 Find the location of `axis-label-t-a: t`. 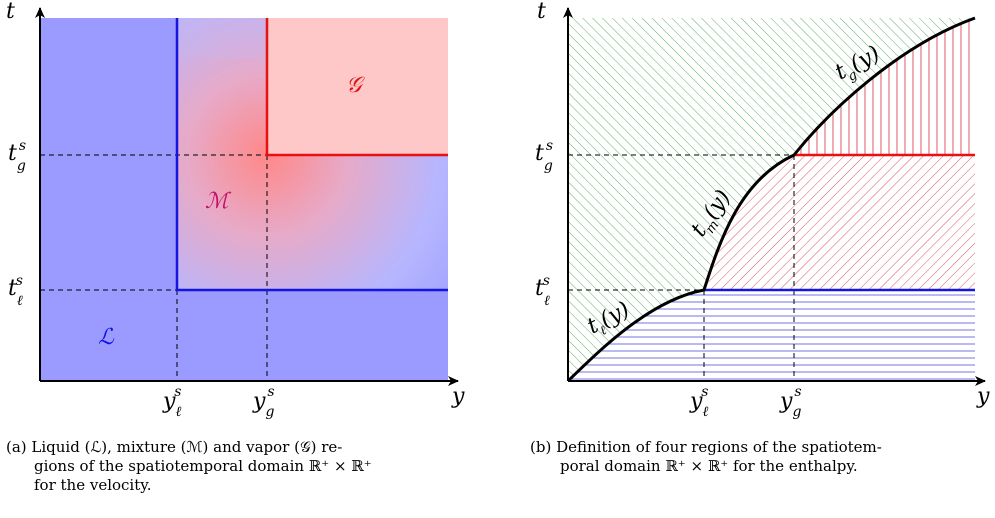

axis-label-t-a: t is located at coordinates (10, 12).